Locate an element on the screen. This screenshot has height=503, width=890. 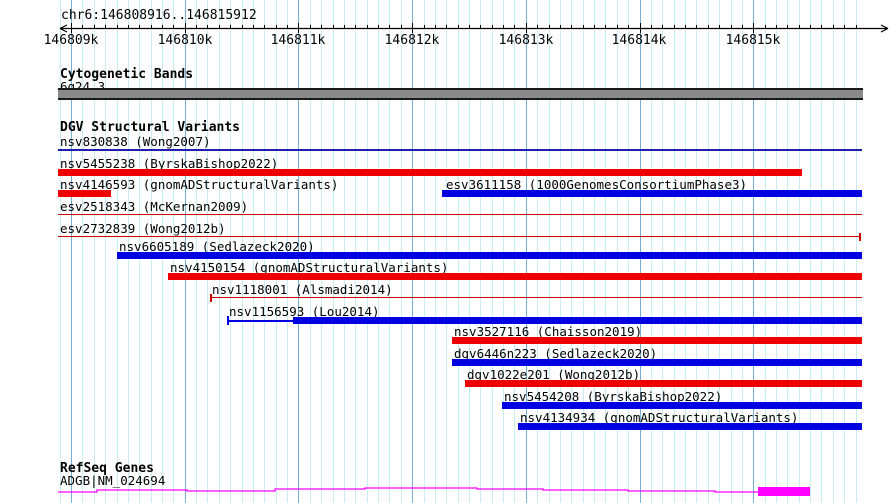
variant-label: esv3611158 (1000GenomesConsortiumPhase3) is located at coordinates (597, 184).